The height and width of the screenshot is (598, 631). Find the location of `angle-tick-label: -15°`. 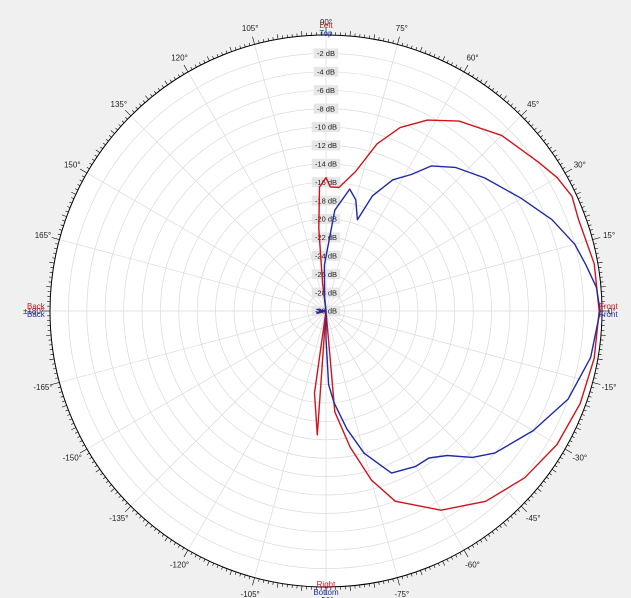

angle-tick-label: -15° is located at coordinates (609, 387).